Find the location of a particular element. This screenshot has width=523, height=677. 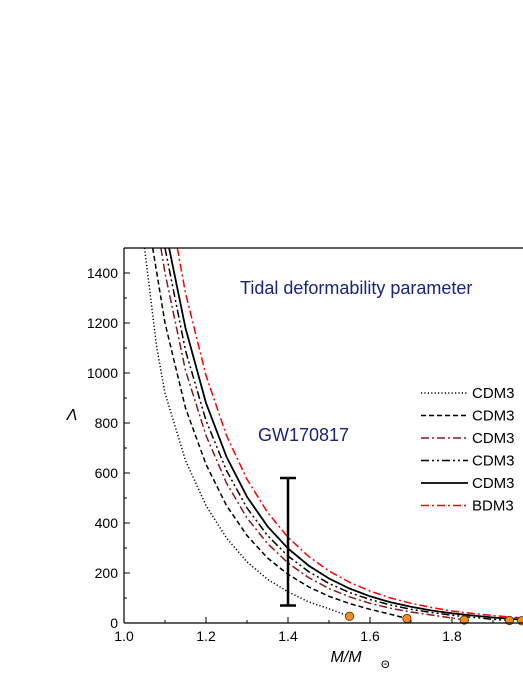

x-axis-title: M/M is located at coordinates (346, 657).